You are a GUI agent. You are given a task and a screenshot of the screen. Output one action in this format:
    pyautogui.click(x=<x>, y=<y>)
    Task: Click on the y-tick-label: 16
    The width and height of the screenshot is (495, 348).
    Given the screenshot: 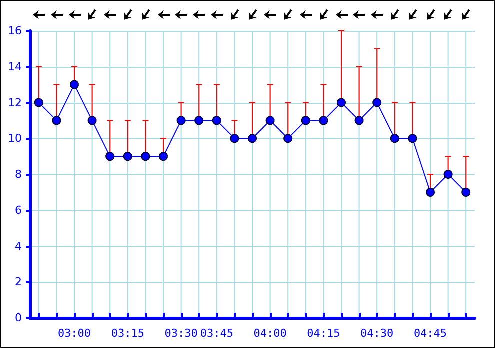 What is the action you would take?
    pyautogui.click(x=15, y=31)
    